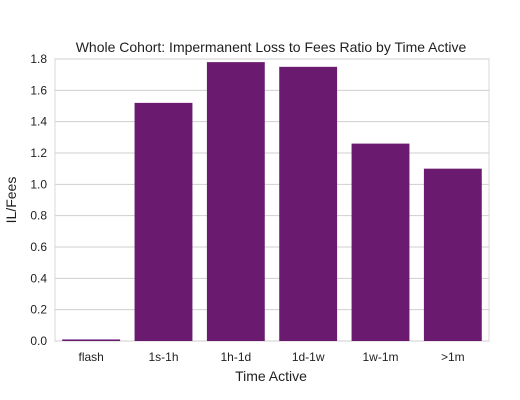  Describe the element at coordinates (38, 200) in the screenshot. I see `y-axis-ticks: 0.0 0.2 0.4 0.6 0.8 1.0 1.2 1.4 1.6 1.8` at that location.